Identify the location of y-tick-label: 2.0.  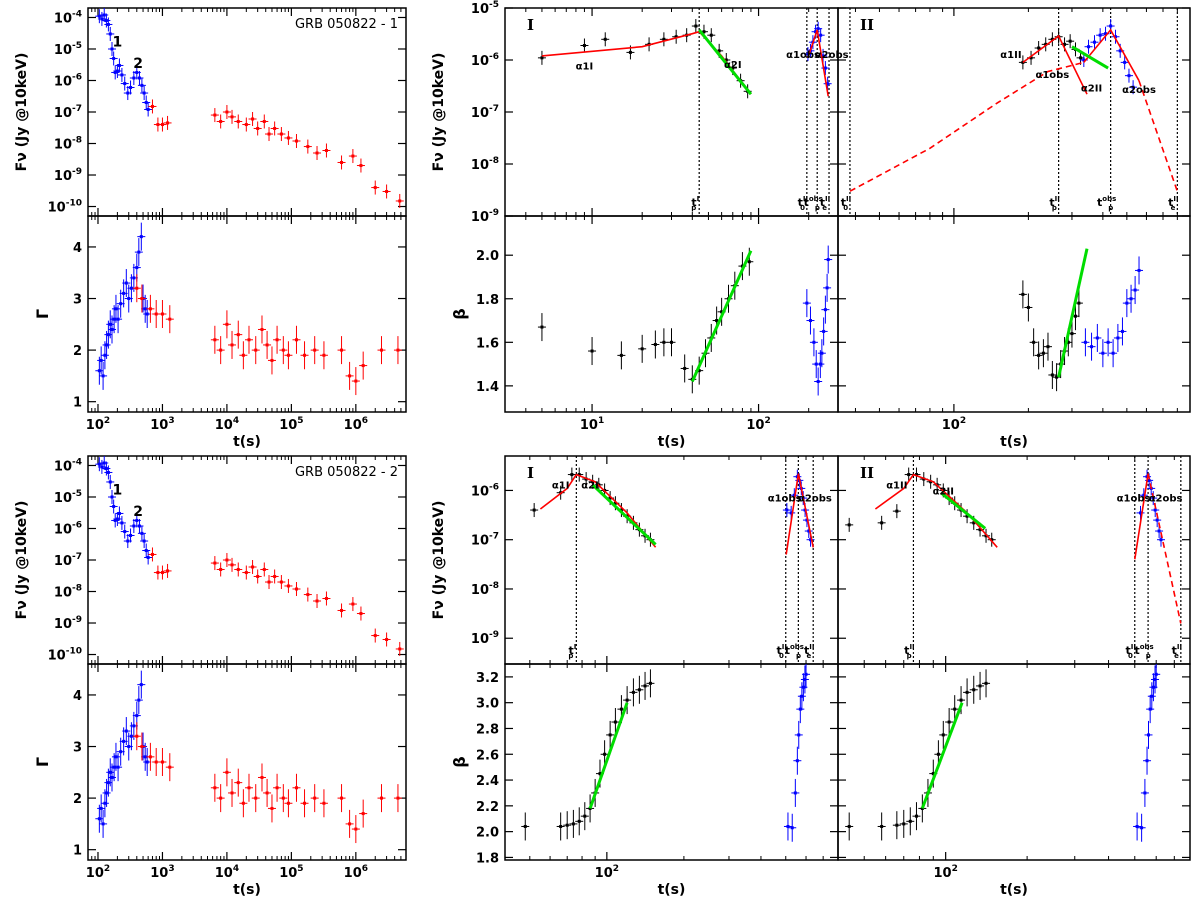
(487, 256).